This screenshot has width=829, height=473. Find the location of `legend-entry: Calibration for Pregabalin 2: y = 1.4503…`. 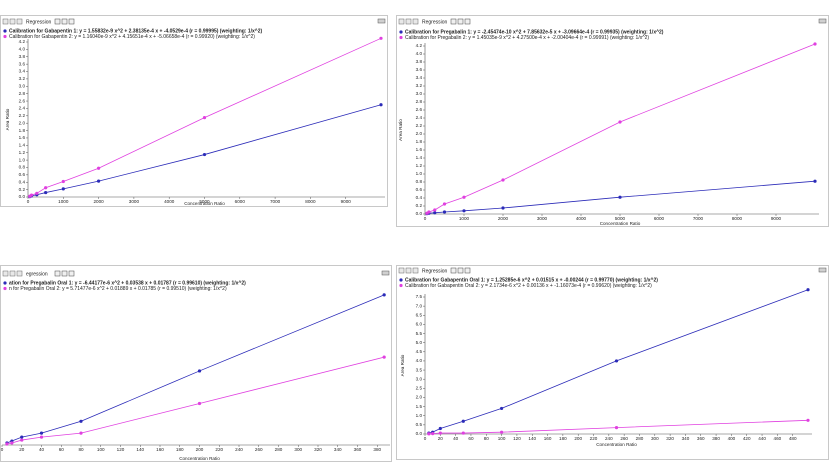

legend-entry: Calibration for Pregabalin 2: y = 1.4503… is located at coordinates (527, 38).